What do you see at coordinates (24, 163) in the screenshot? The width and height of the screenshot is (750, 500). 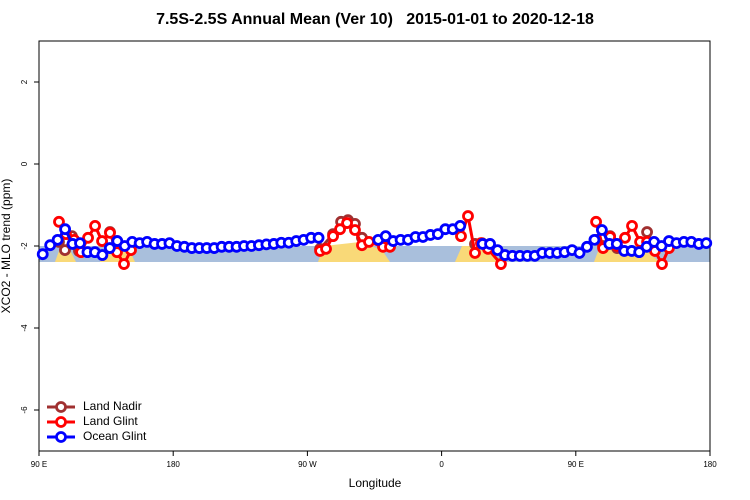 I see `y-tick-label: 0` at bounding box center [24, 163].